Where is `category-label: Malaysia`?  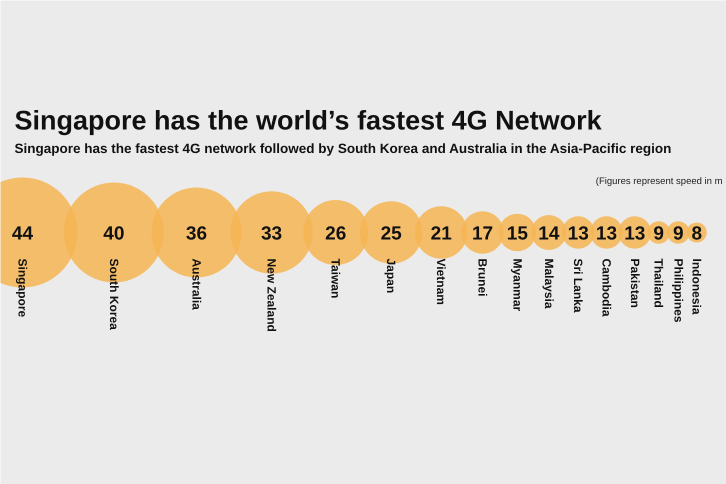
category-label: Malaysia is located at coordinates (549, 283).